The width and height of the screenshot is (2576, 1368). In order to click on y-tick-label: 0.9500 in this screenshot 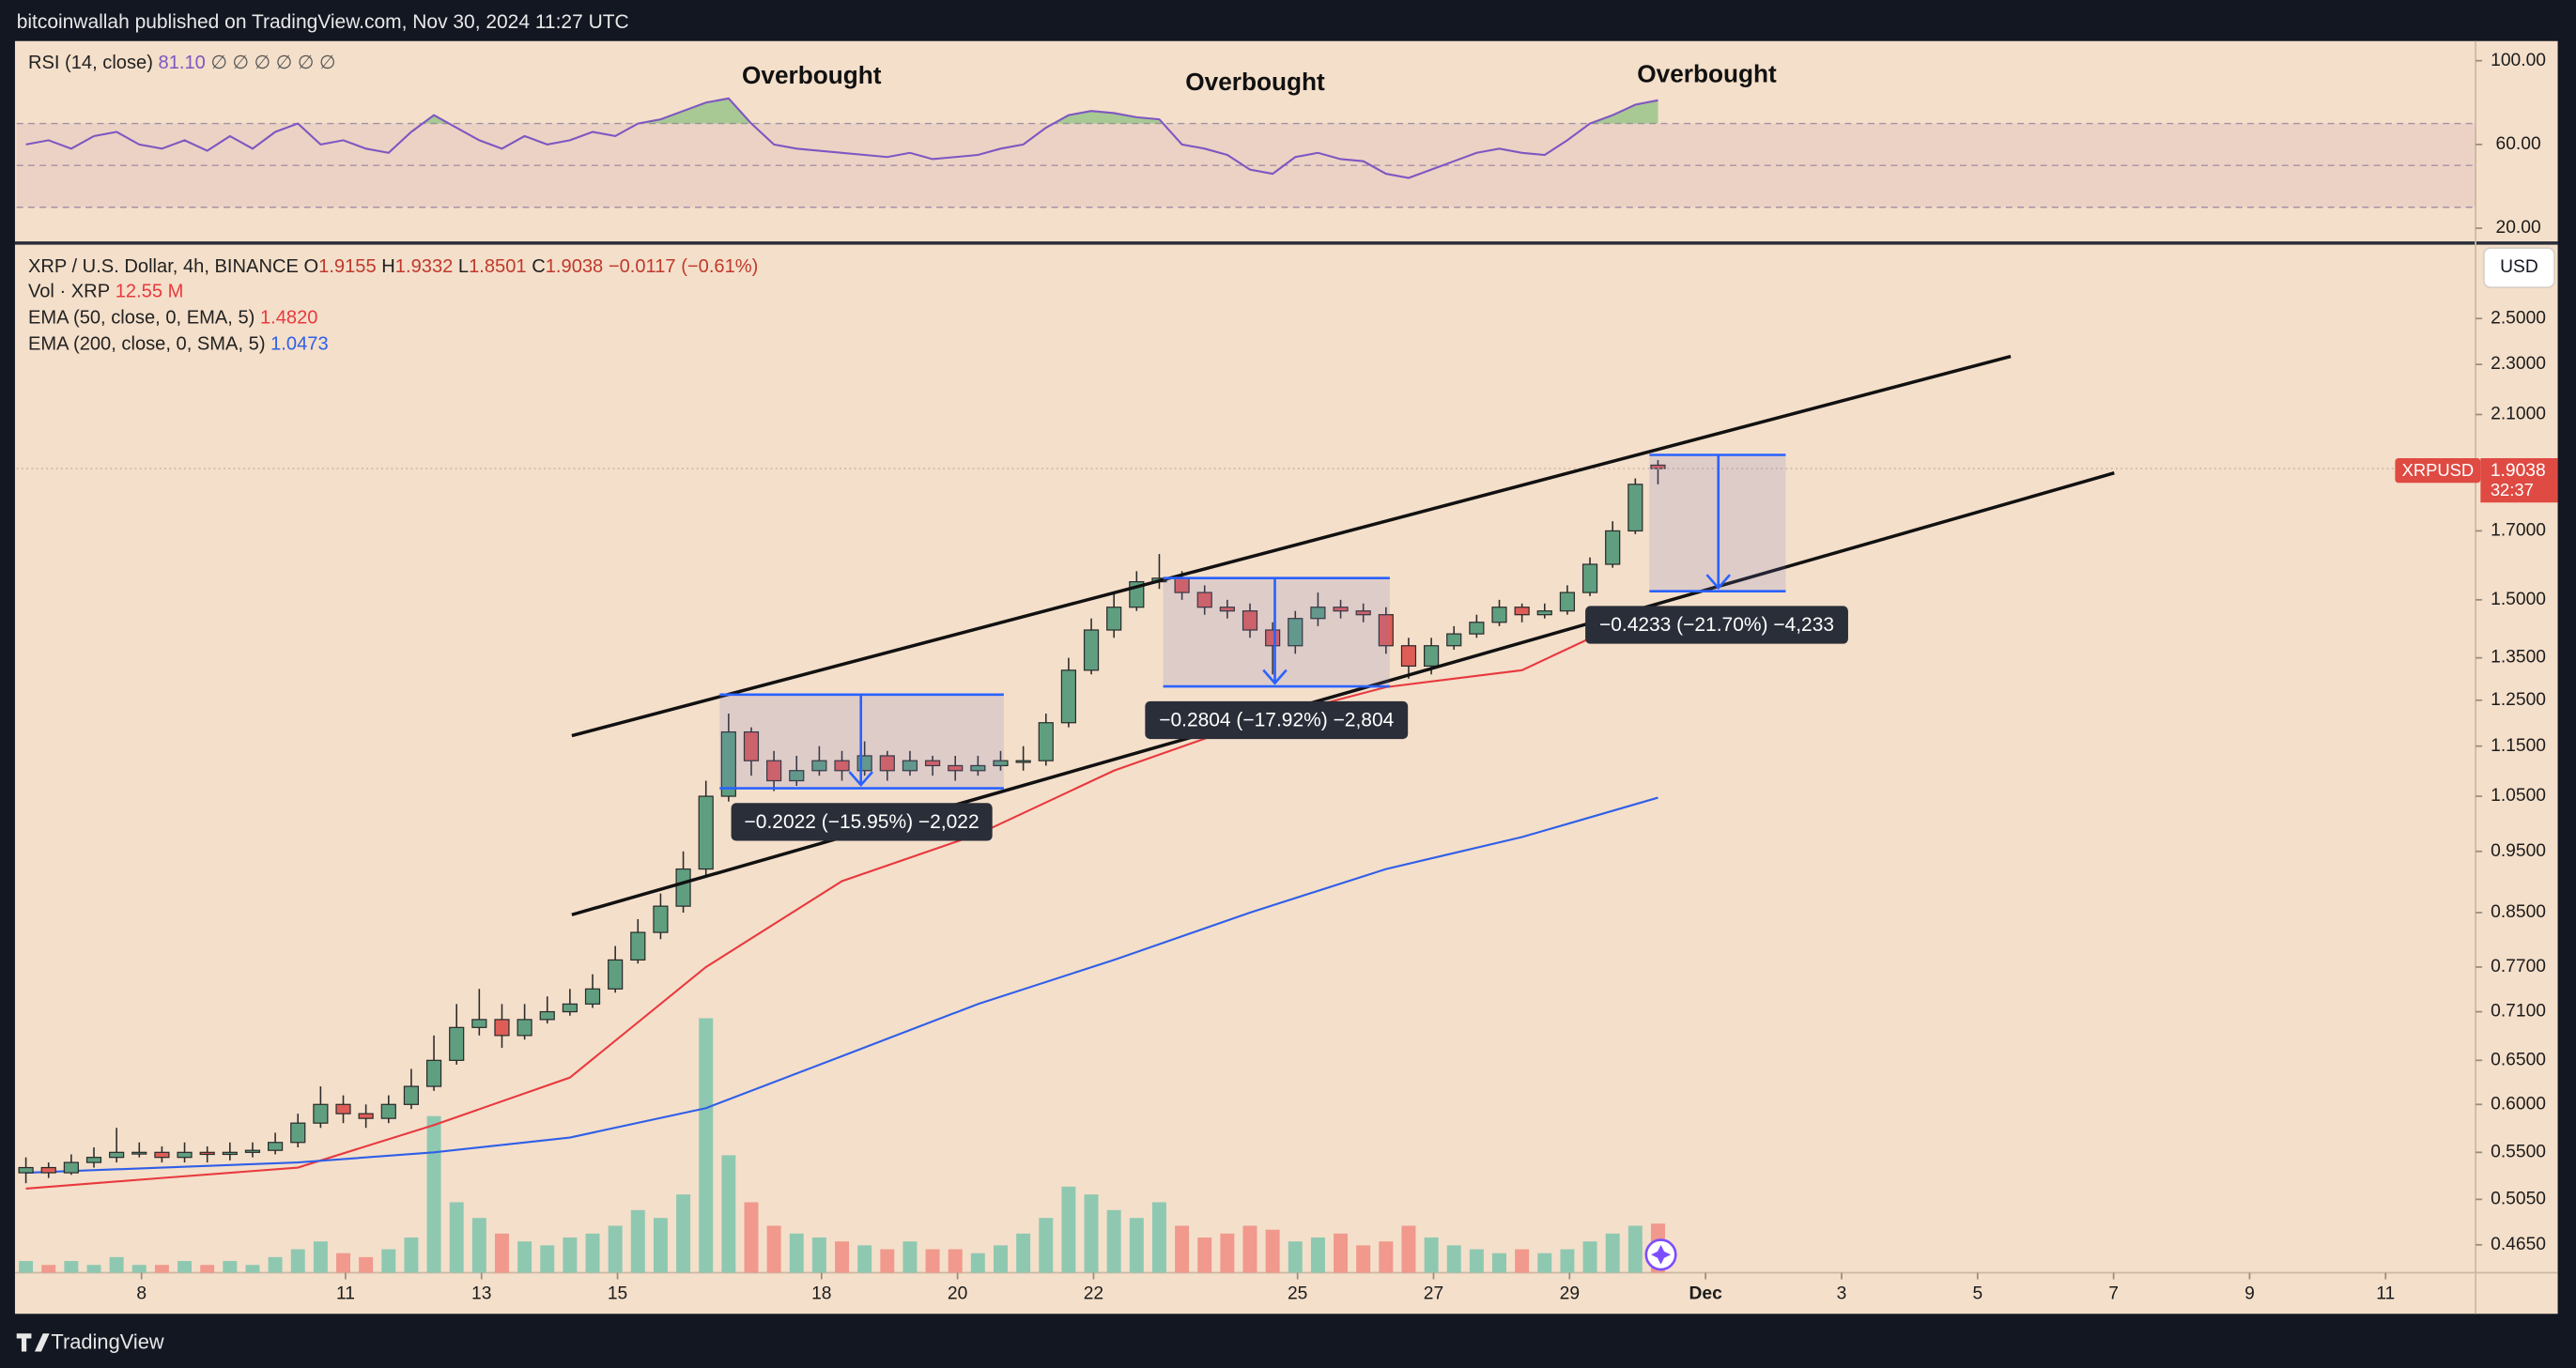, I will do `click(2518, 851)`.